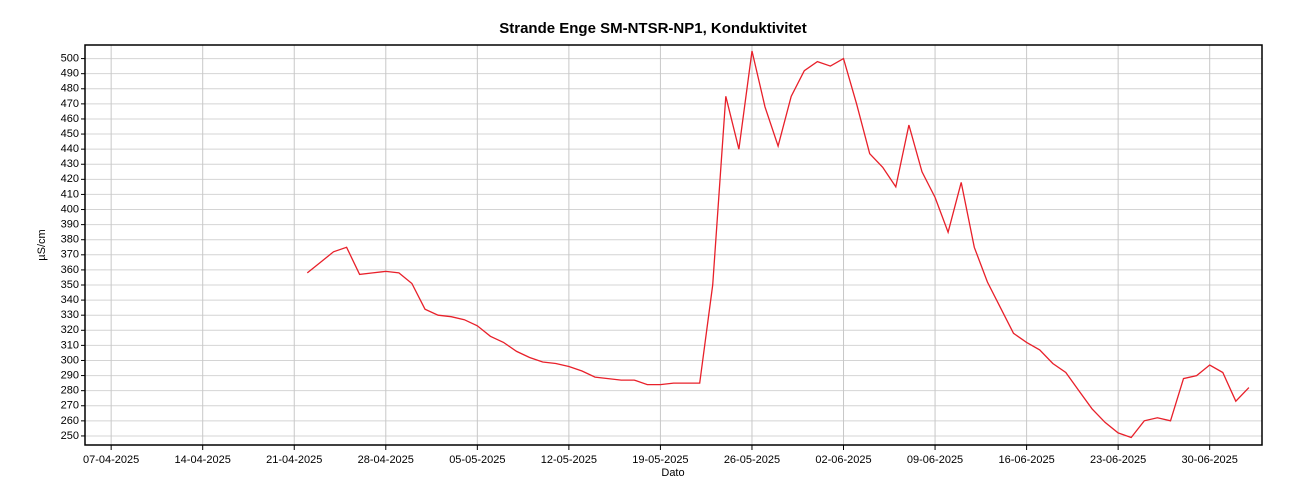  What do you see at coordinates (70, 360) in the screenshot?
I see `y-tick-label: 300` at bounding box center [70, 360].